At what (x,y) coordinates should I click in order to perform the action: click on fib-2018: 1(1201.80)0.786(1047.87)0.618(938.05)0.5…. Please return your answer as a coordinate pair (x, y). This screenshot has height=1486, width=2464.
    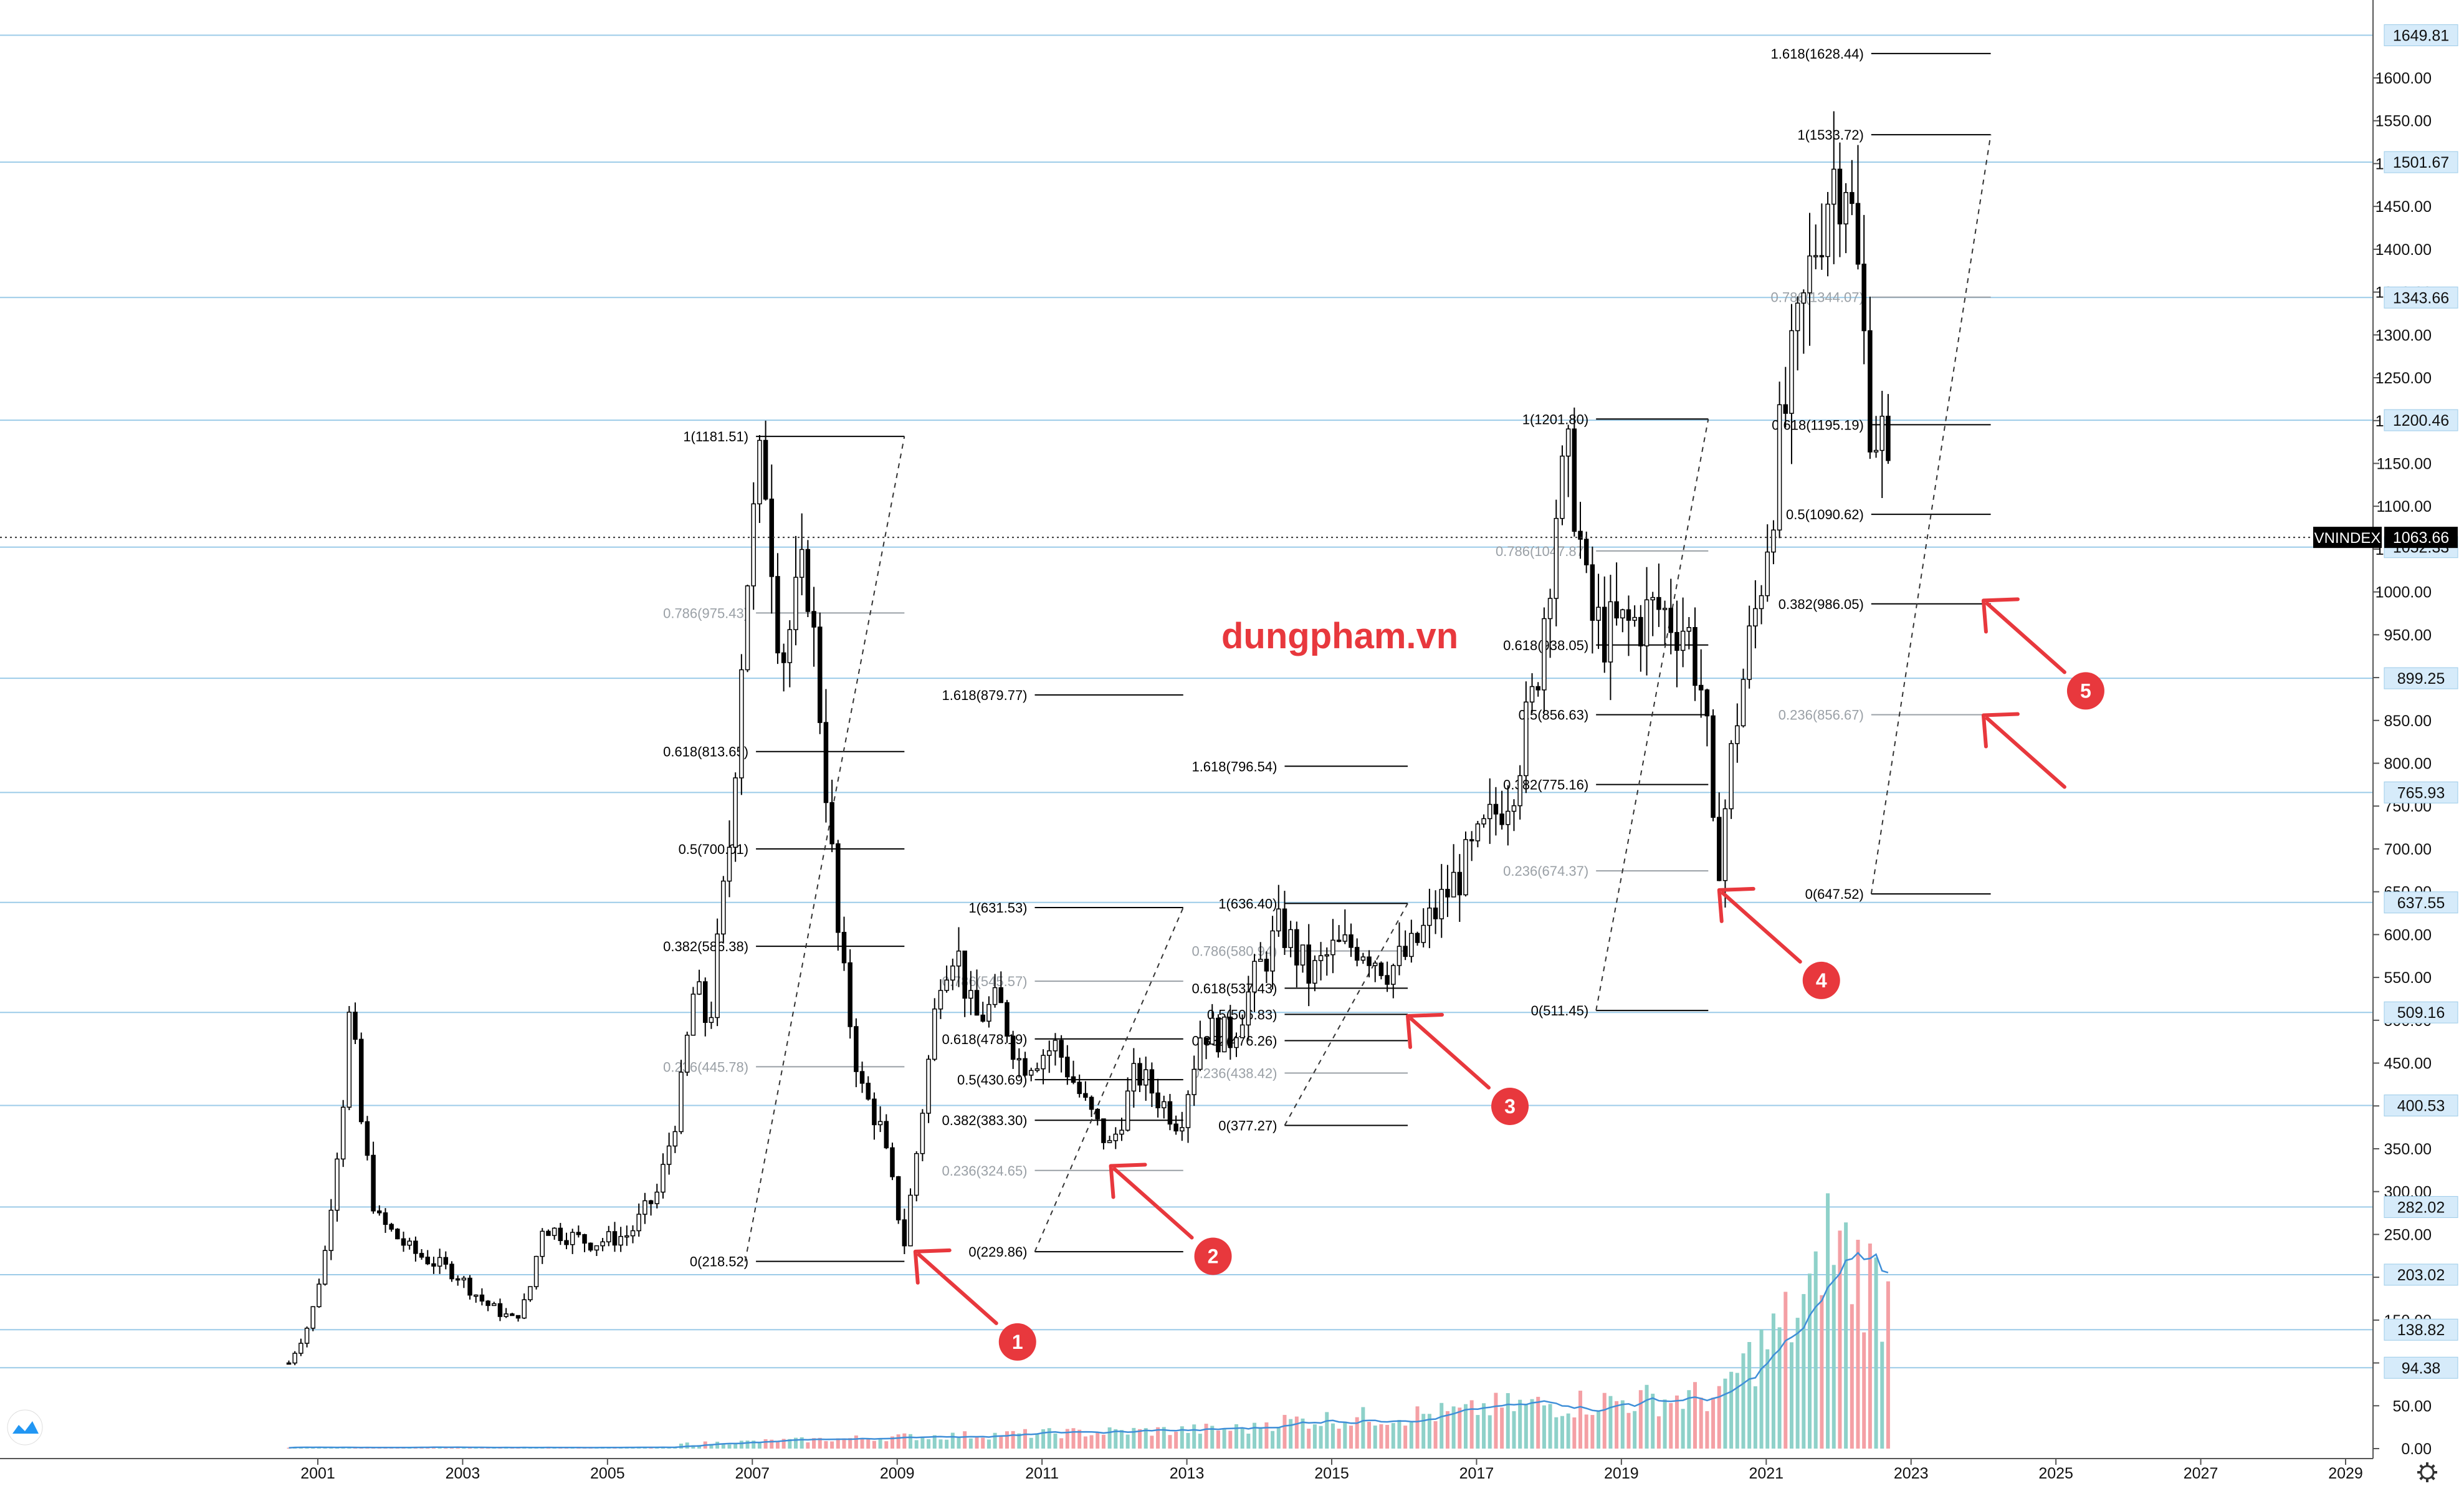
    Looking at the image, I should click on (1602, 715).